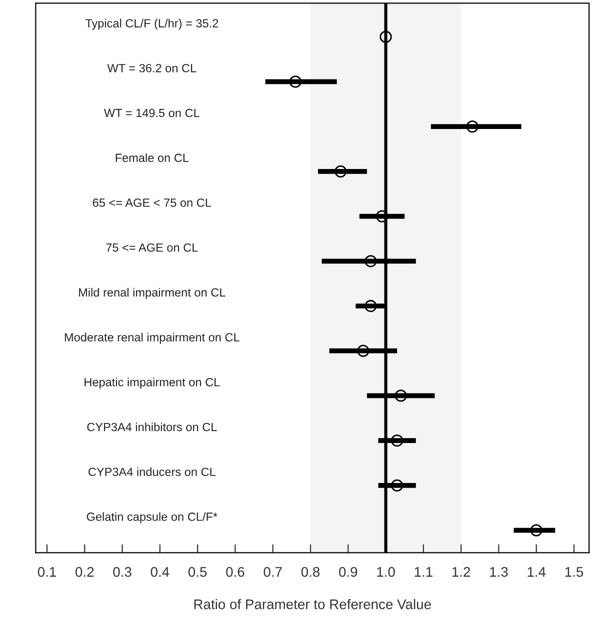 Image resolution: width=595 pixels, height=639 pixels. Describe the element at coordinates (152, 471) in the screenshot. I see `y-tick-label: CYP3A4 inducers on CL` at that location.